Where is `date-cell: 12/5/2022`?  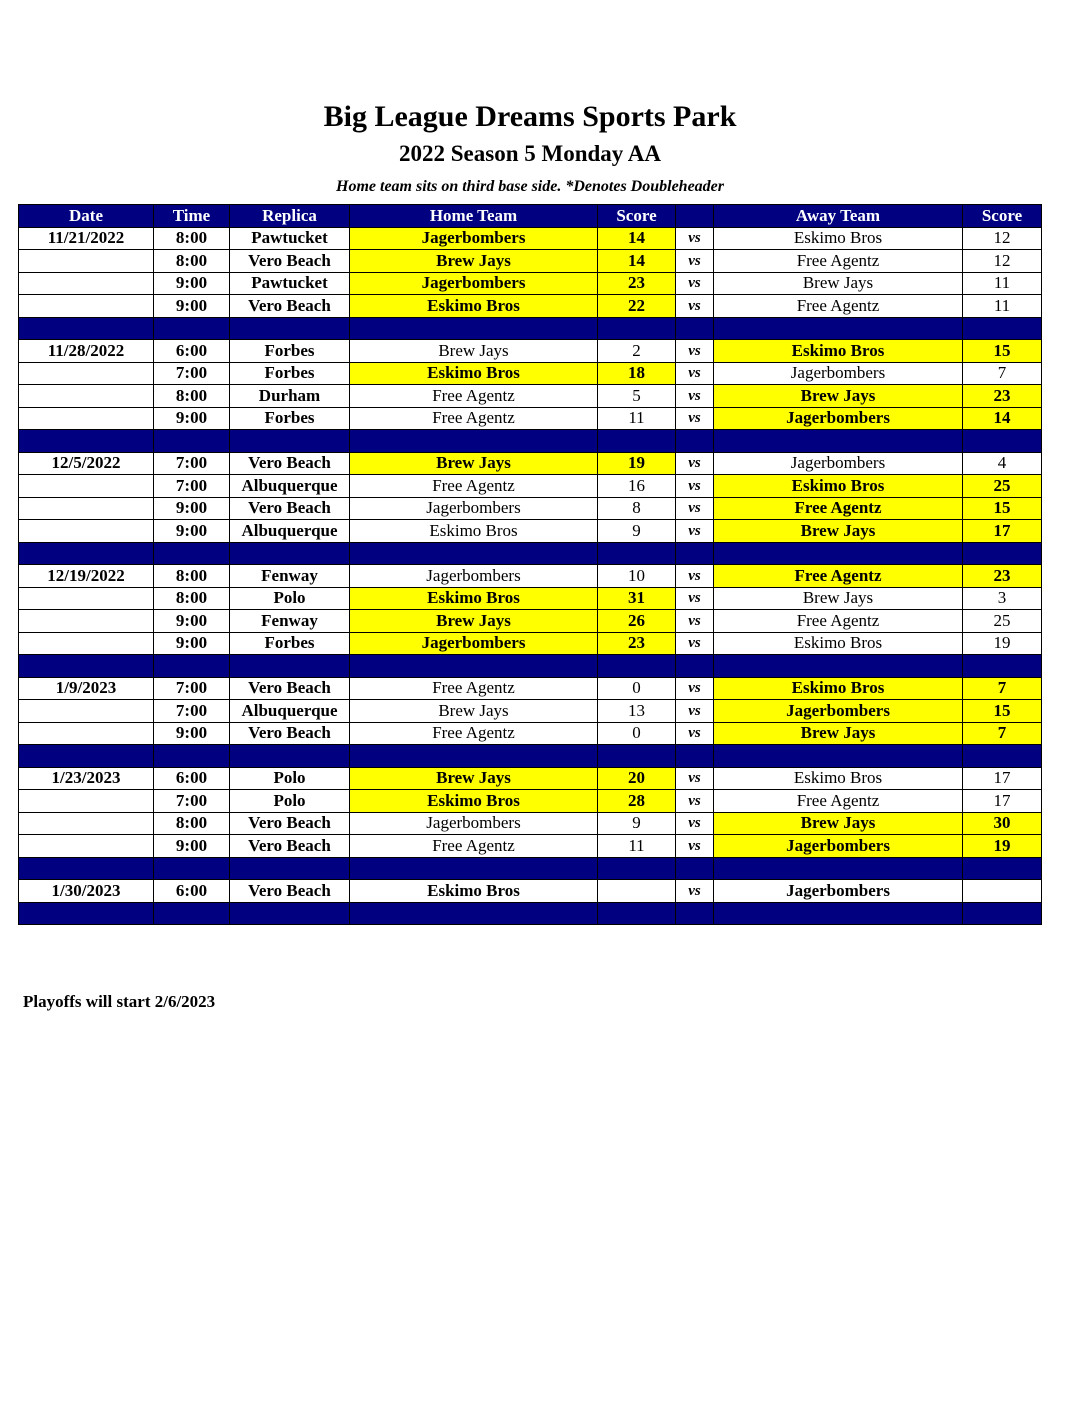
date-cell: 12/5/2022 is located at coordinates (86, 463).